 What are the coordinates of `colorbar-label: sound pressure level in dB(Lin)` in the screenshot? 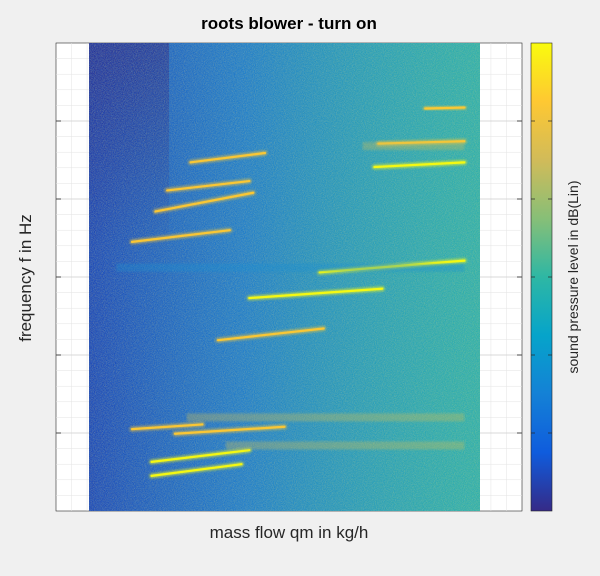 It's located at (573, 277).